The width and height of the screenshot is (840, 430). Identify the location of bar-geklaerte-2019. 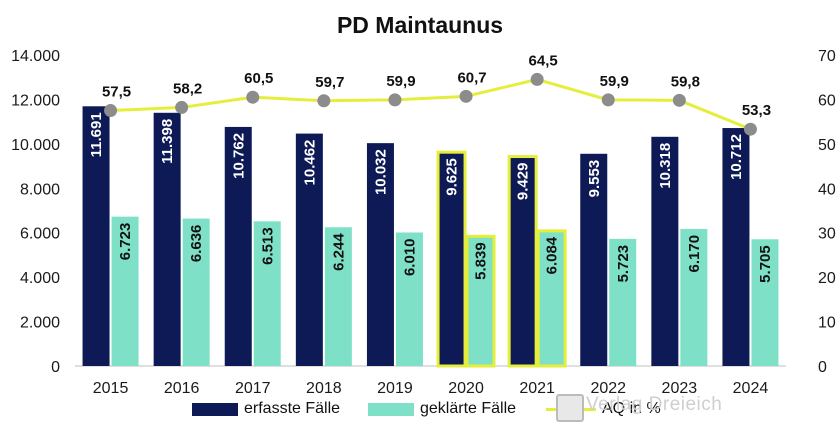
(409, 299).